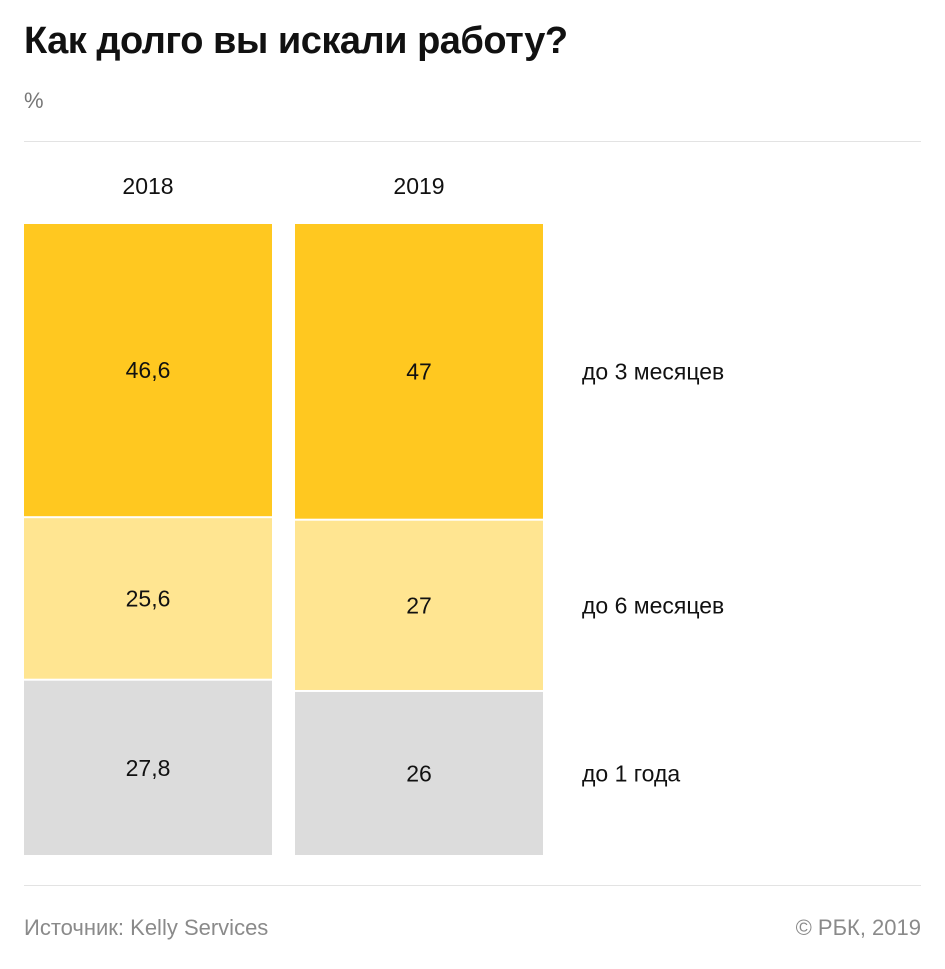 The image size is (945, 969). I want to click on value-label-2018-3: 27,8, so click(148, 768).